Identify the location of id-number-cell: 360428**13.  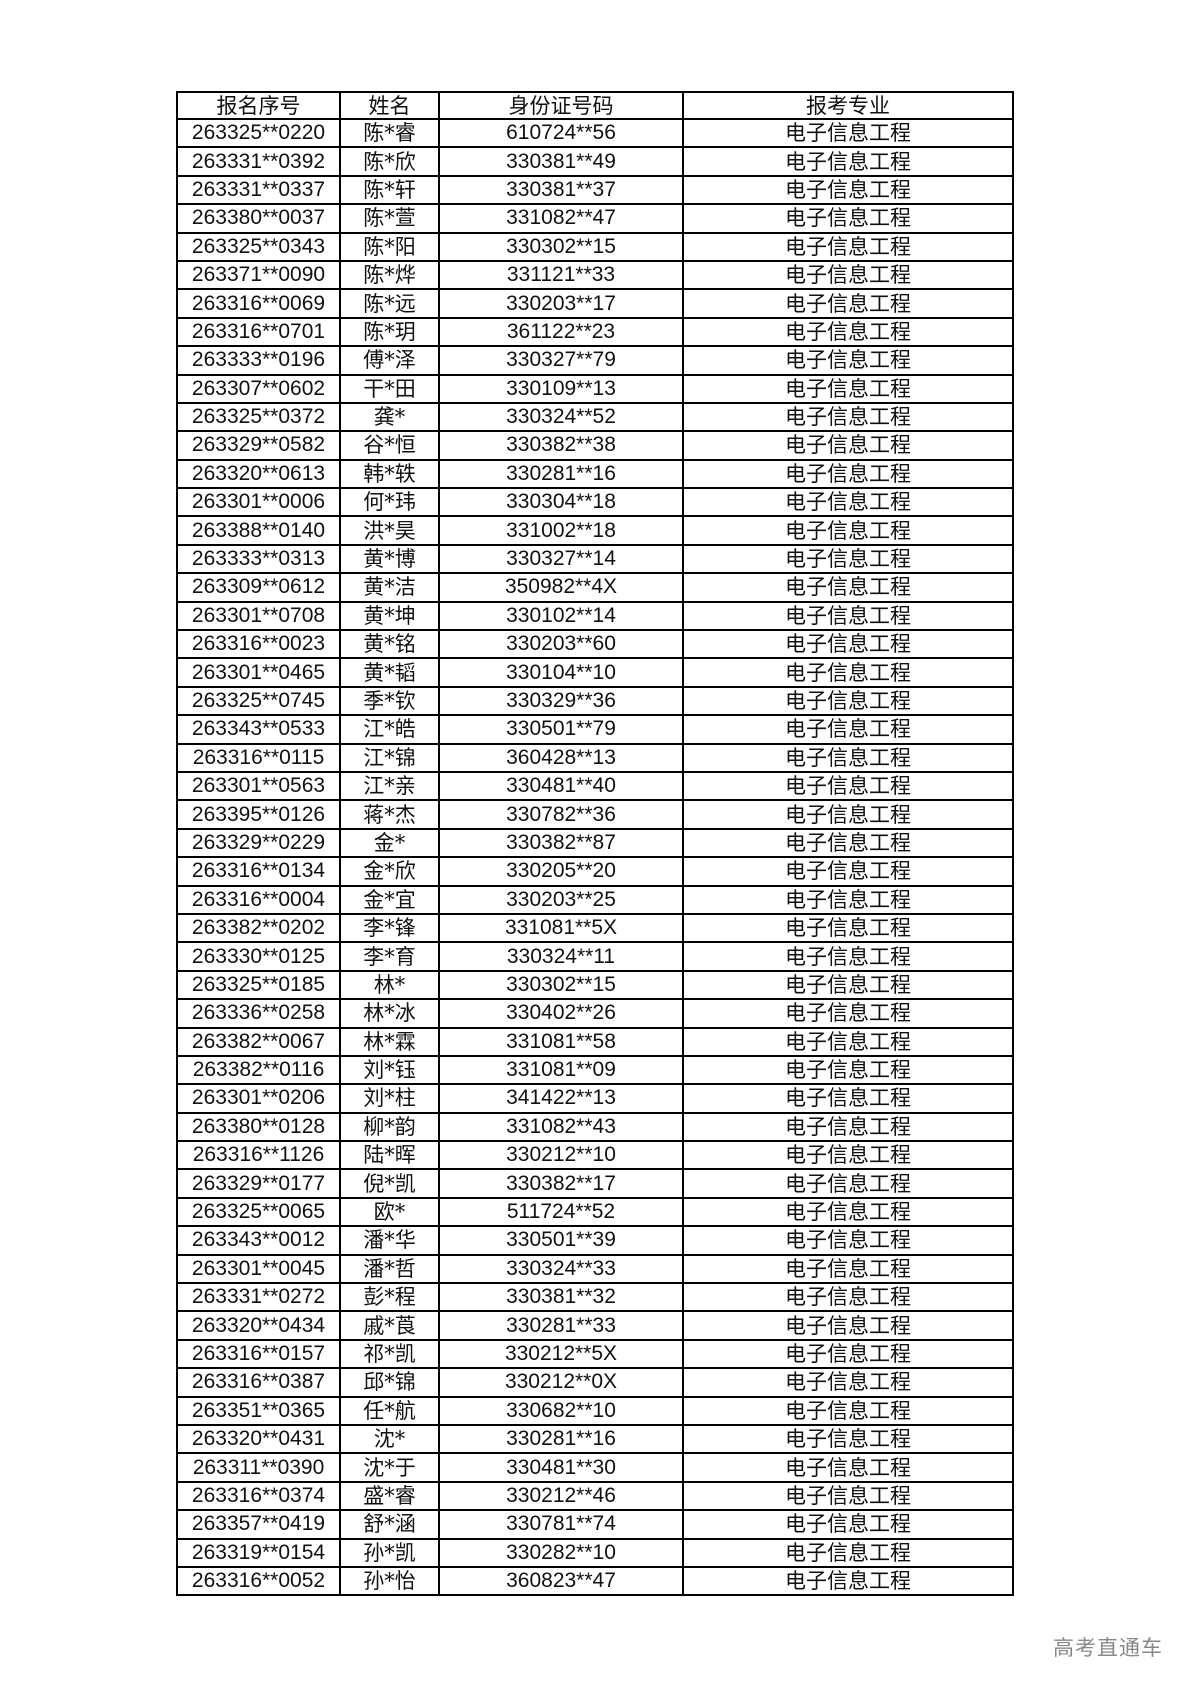
(561, 757).